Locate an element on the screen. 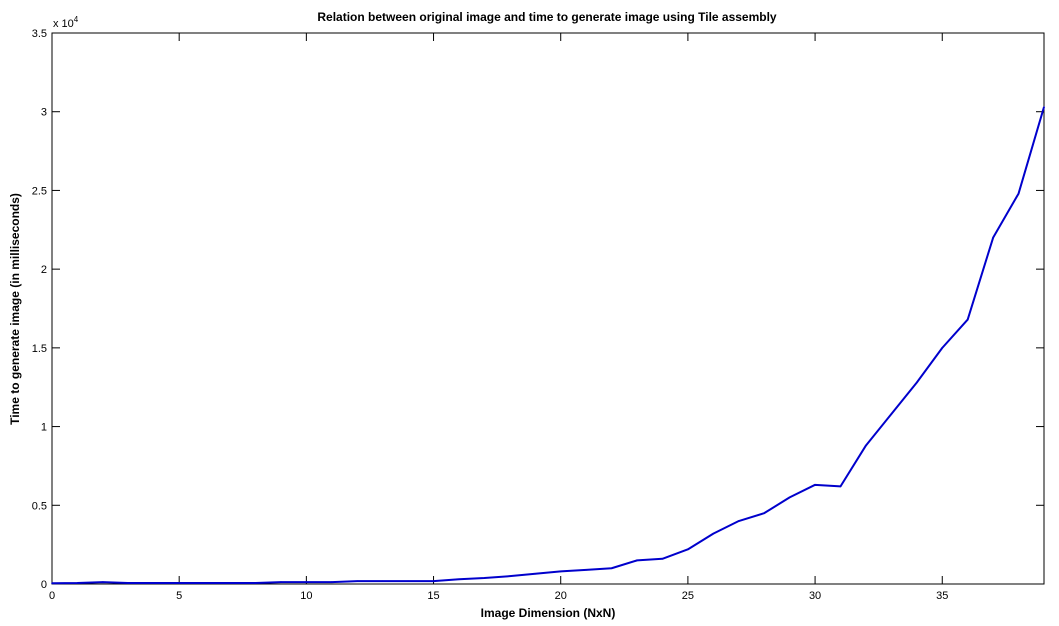  x-tick-label: 5 is located at coordinates (179, 596).